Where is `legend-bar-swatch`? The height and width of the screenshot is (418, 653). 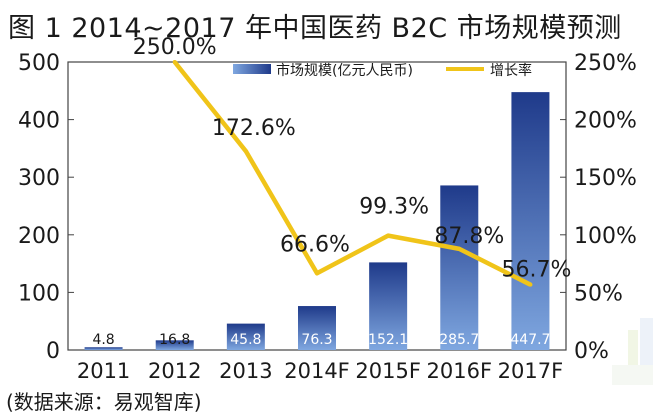
legend-bar-swatch is located at coordinates (252, 69).